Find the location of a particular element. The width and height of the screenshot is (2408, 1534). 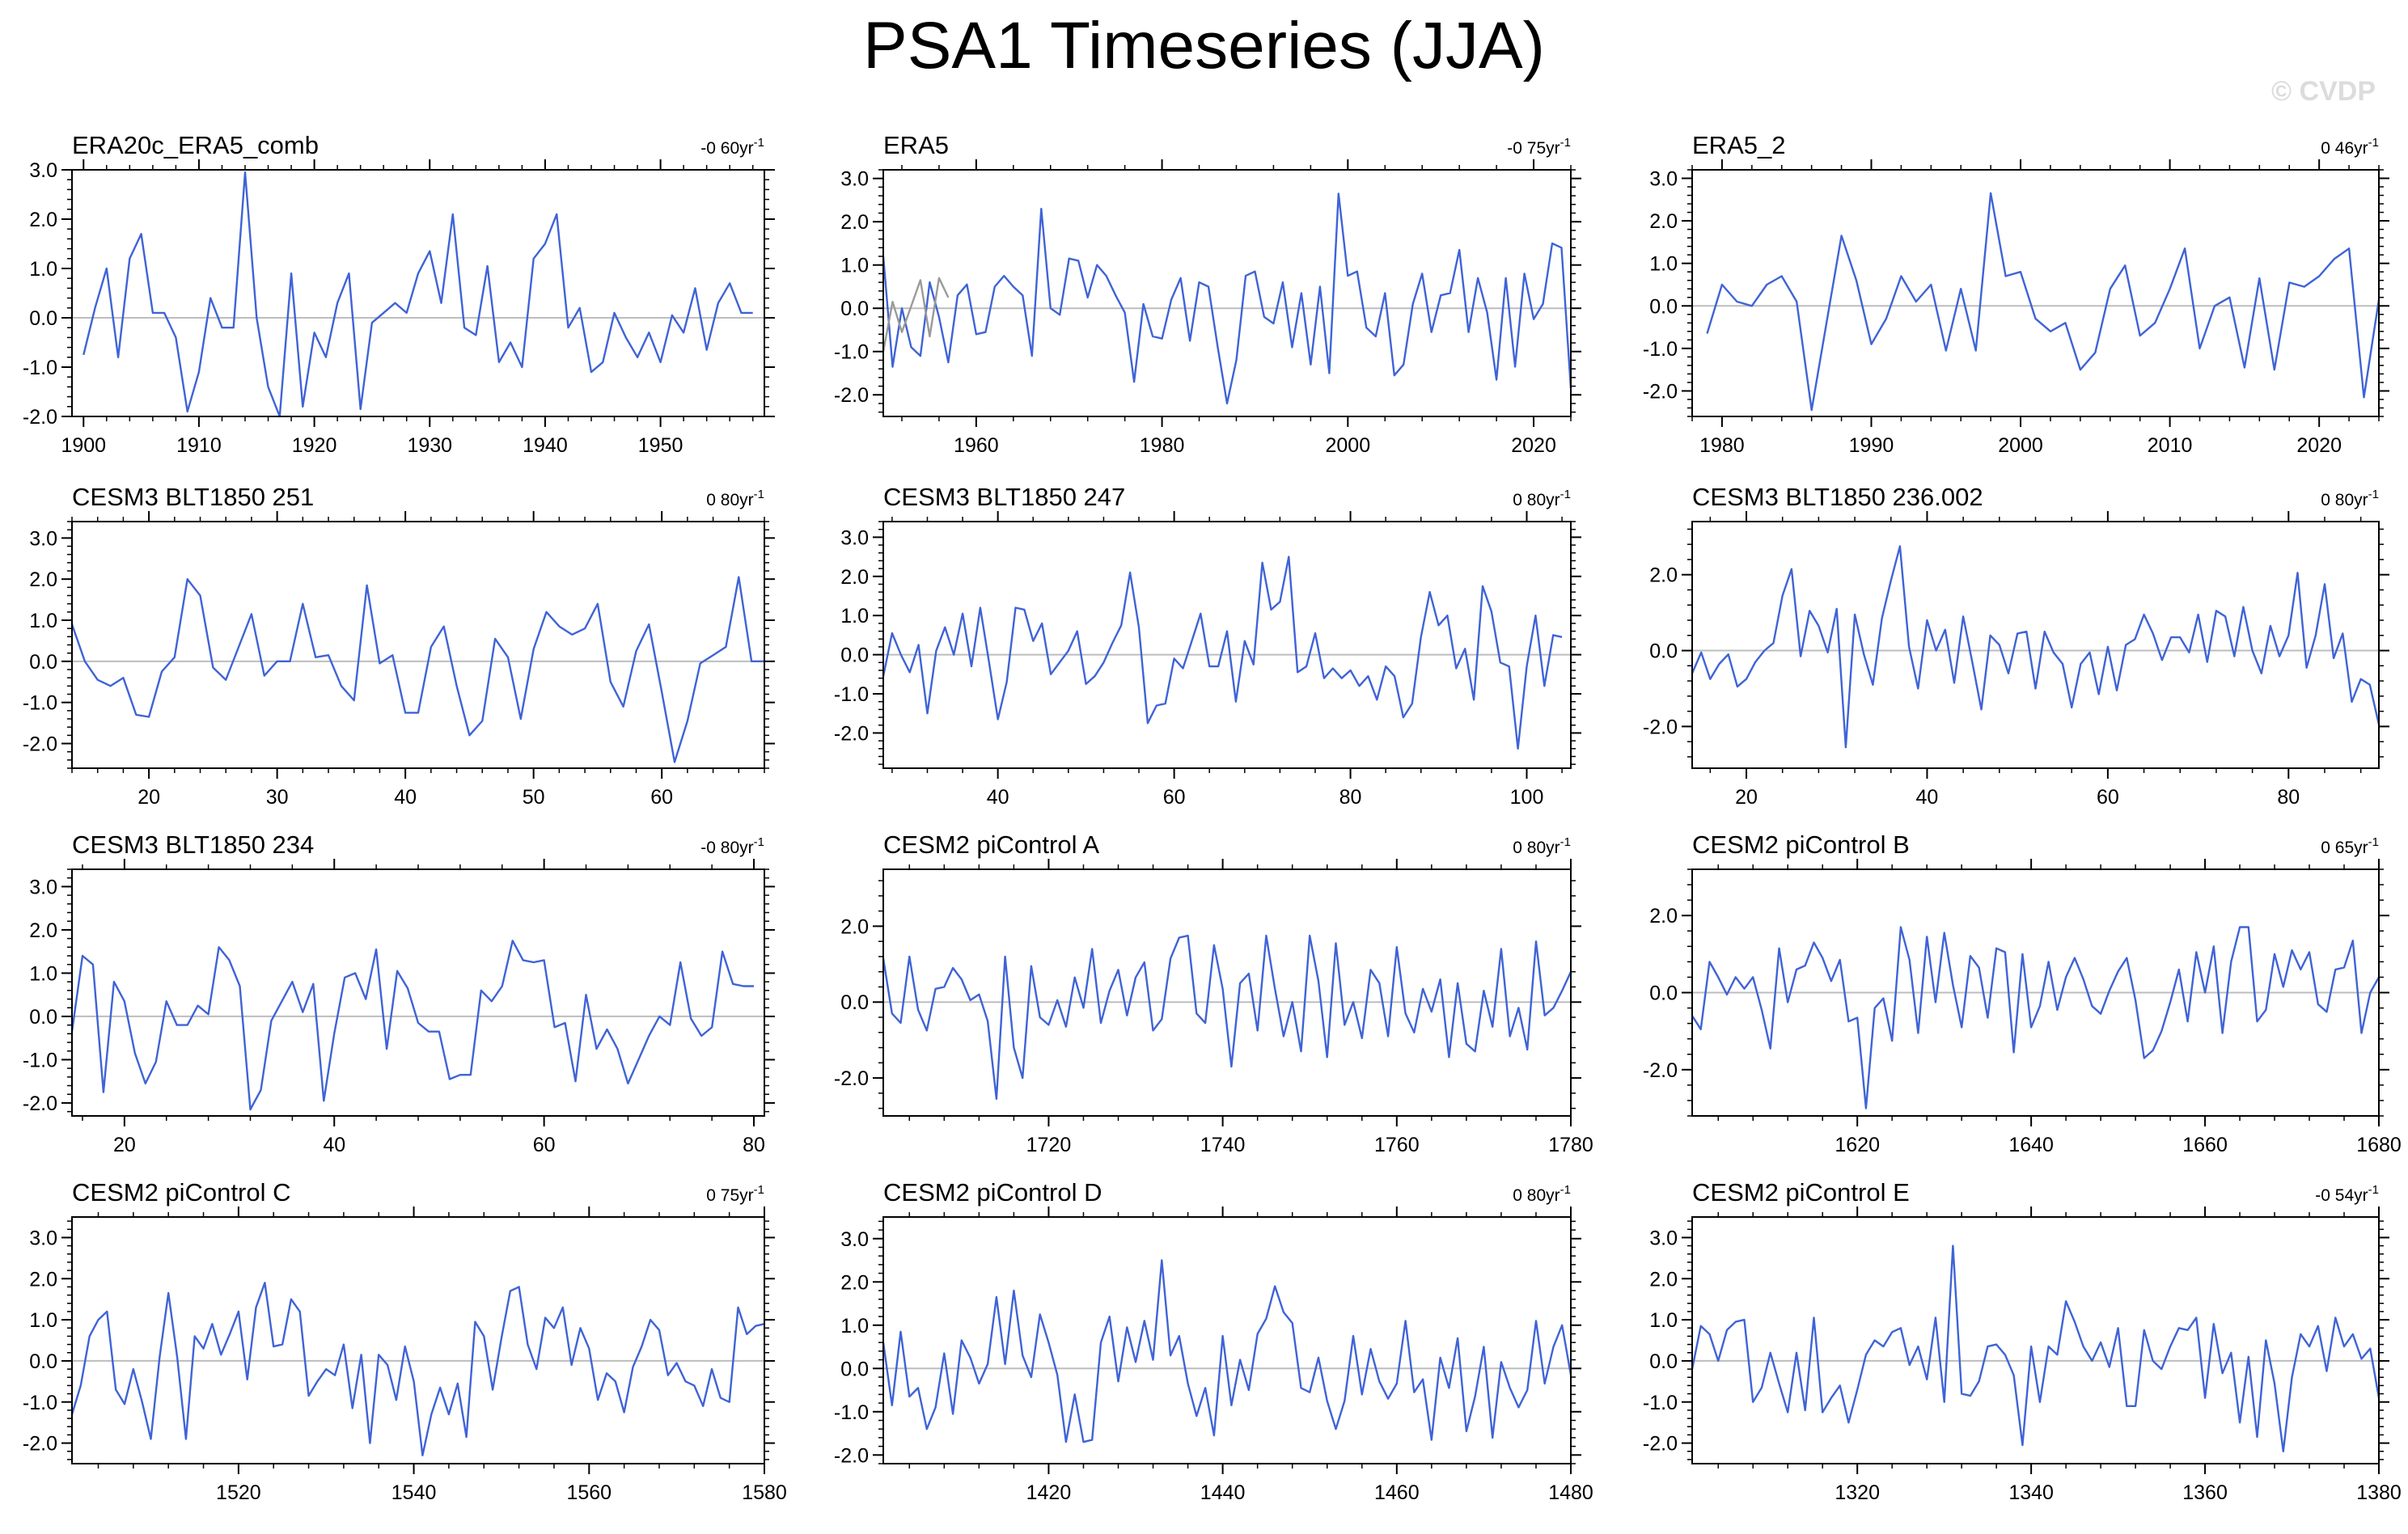

x-tick-label: 1680 is located at coordinates (2379, 1145).